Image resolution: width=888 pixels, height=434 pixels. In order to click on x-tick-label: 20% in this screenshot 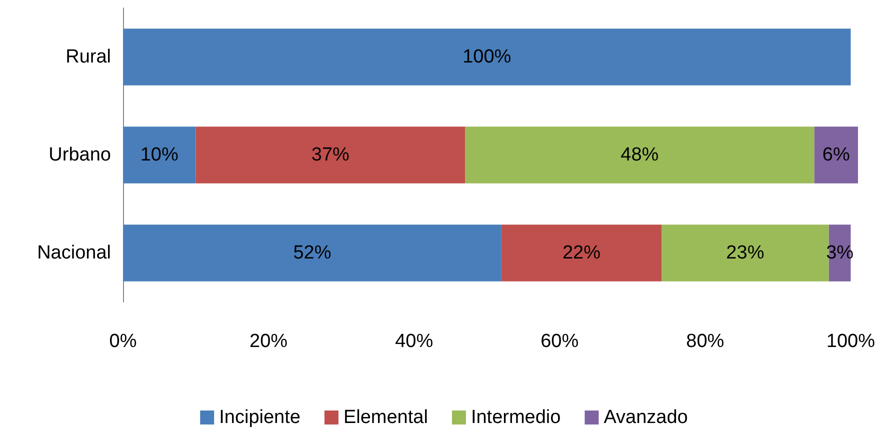, I will do `click(269, 341)`.